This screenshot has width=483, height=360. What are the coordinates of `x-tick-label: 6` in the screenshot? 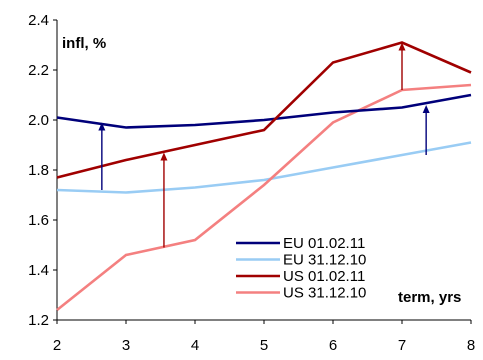 It's located at (333, 345).